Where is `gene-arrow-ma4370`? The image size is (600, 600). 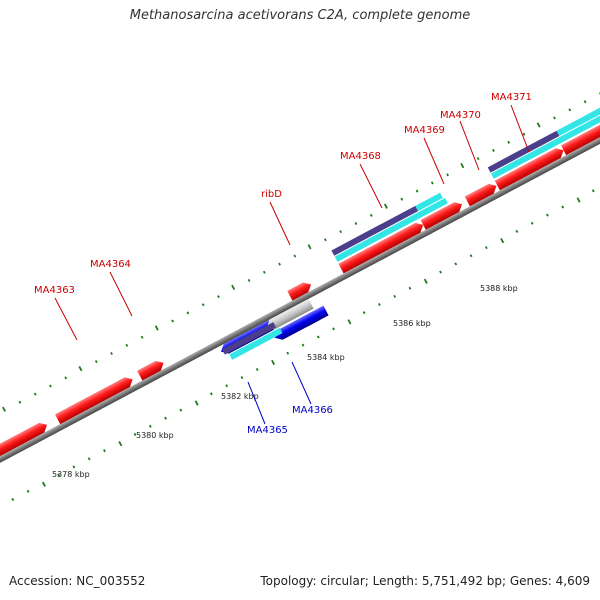
gene-arrow-ma4370 is located at coordinates (481, 194).